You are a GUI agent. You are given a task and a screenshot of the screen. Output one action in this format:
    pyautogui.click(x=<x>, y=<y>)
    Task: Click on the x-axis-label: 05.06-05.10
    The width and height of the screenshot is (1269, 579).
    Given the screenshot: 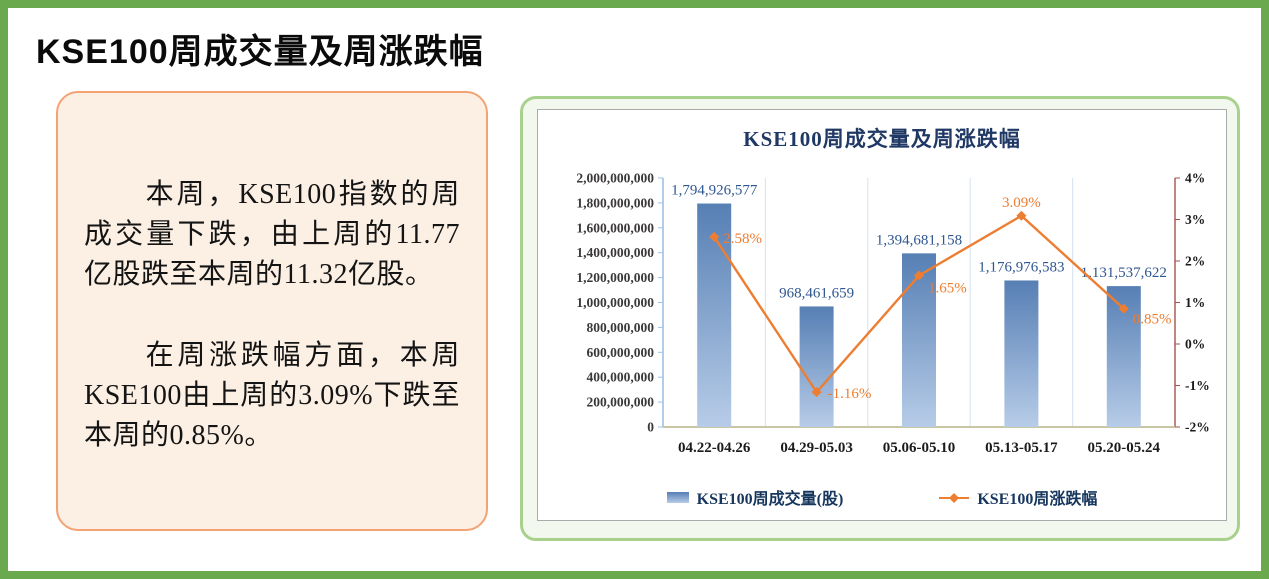 What is the action you would take?
    pyautogui.click(x=919, y=448)
    